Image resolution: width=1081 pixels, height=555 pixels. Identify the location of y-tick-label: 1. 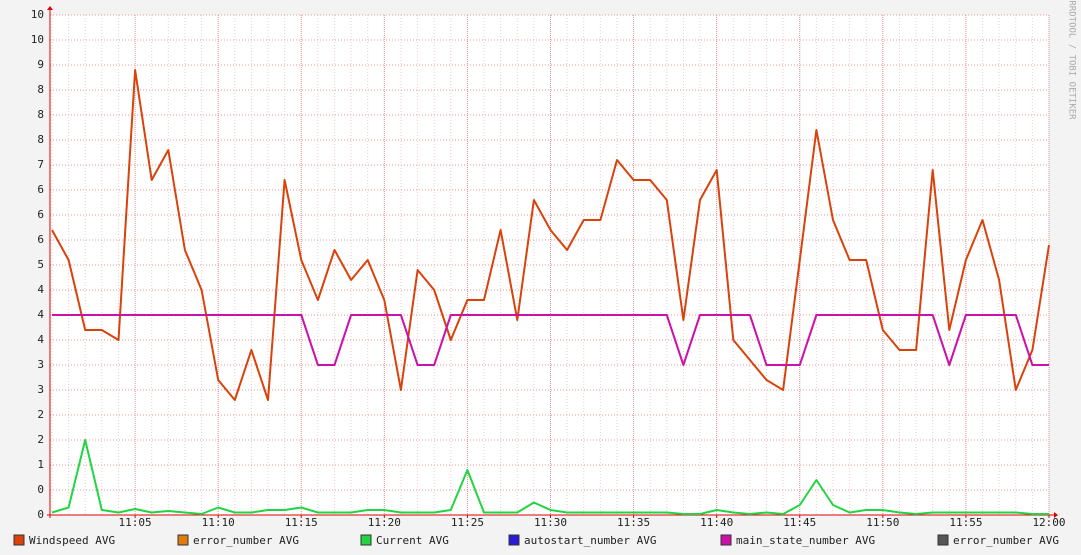
(40, 464).